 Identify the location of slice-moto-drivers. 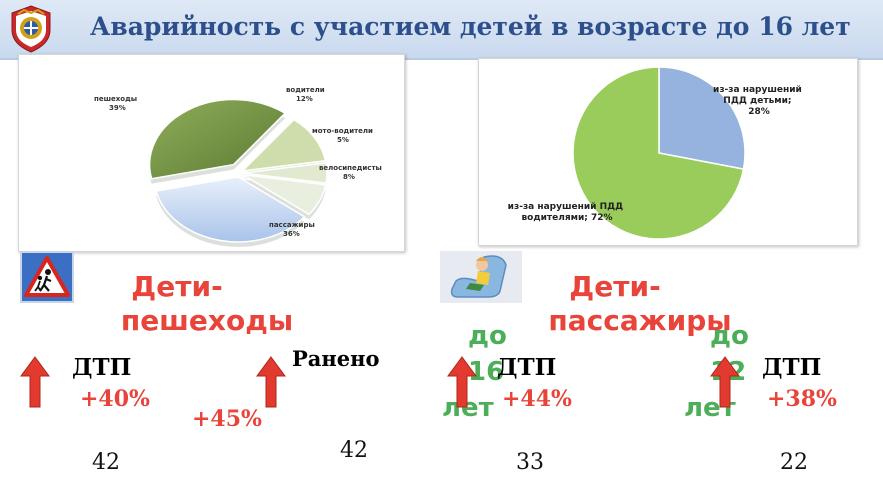
(285, 173).